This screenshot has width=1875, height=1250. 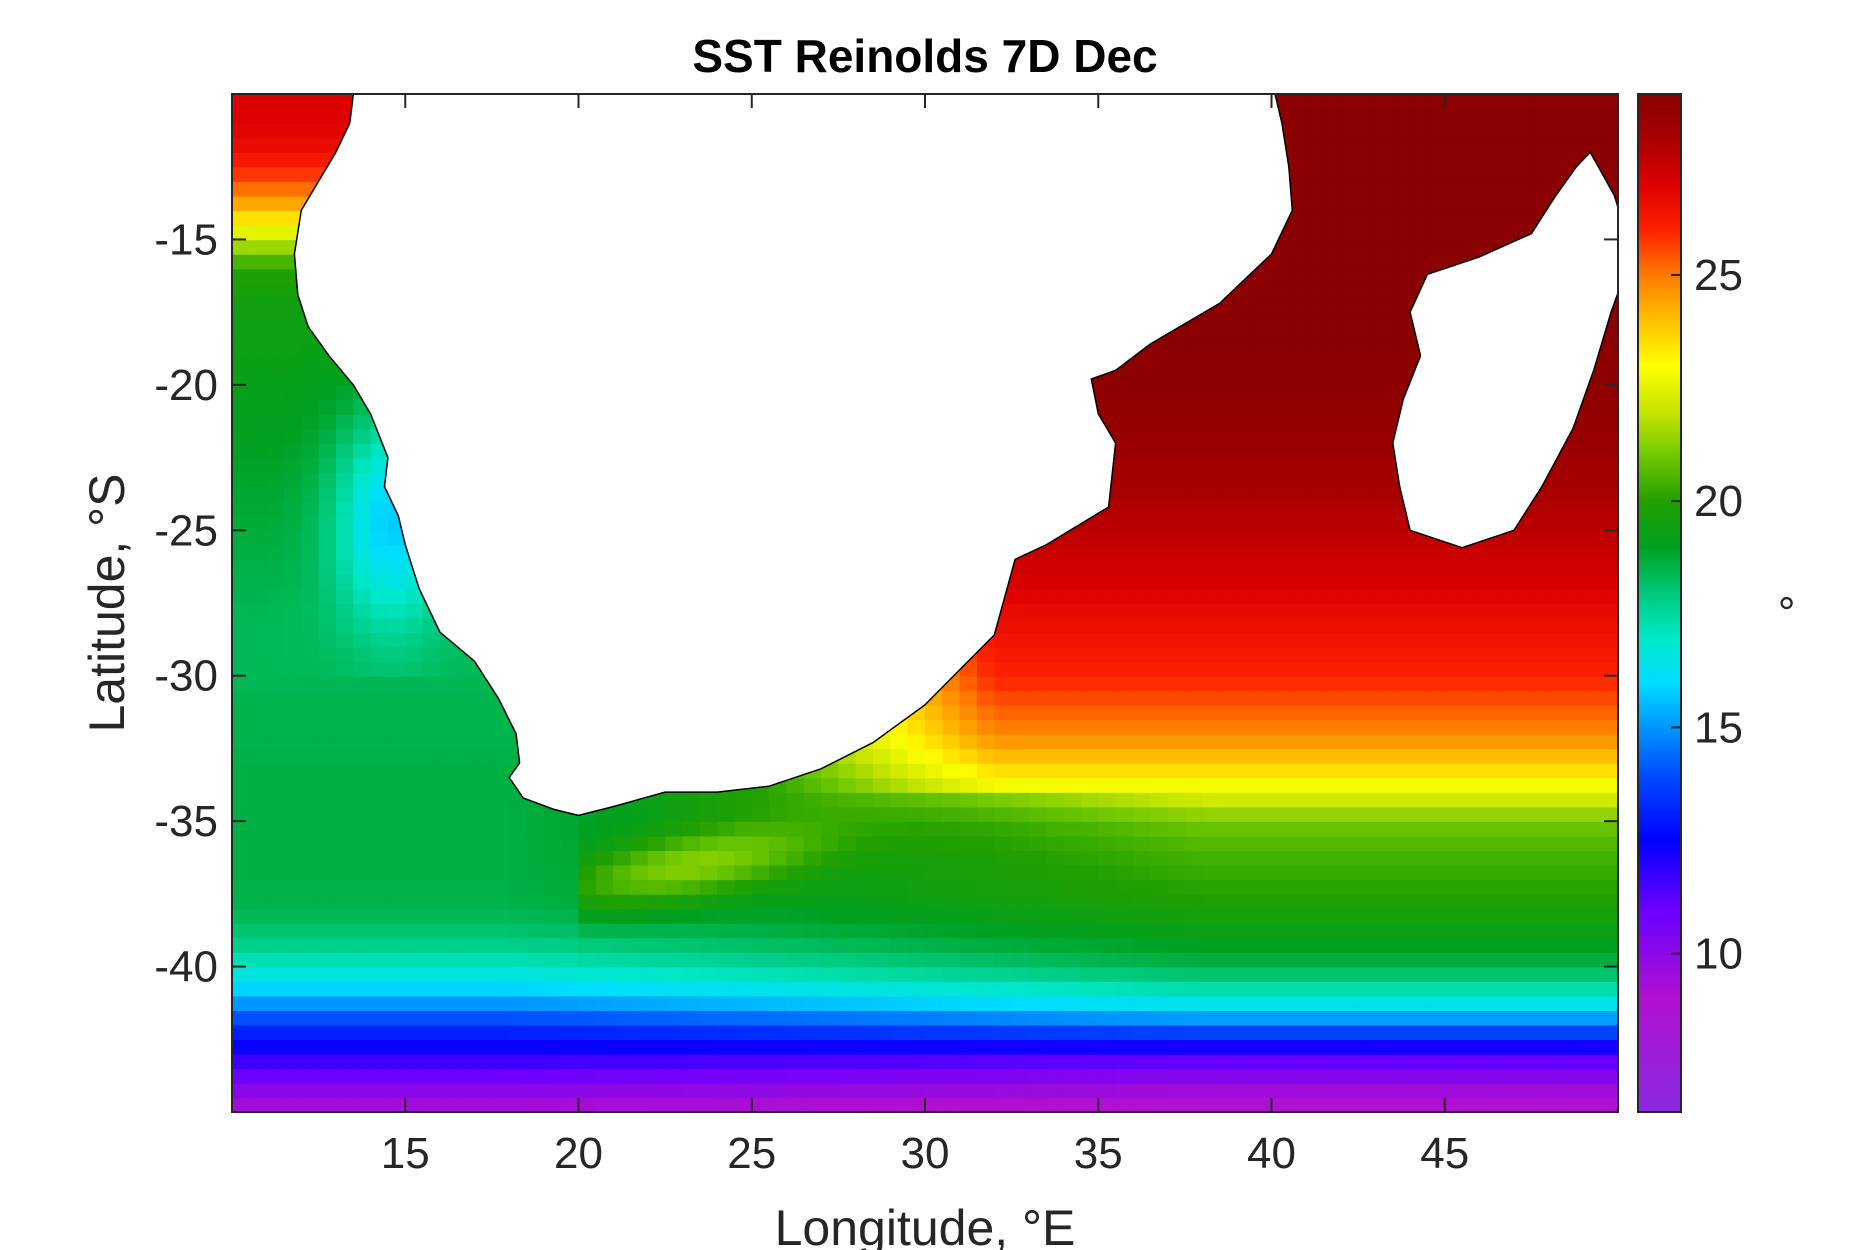 I want to click on x-tick-label: 30, so click(x=925, y=1153).